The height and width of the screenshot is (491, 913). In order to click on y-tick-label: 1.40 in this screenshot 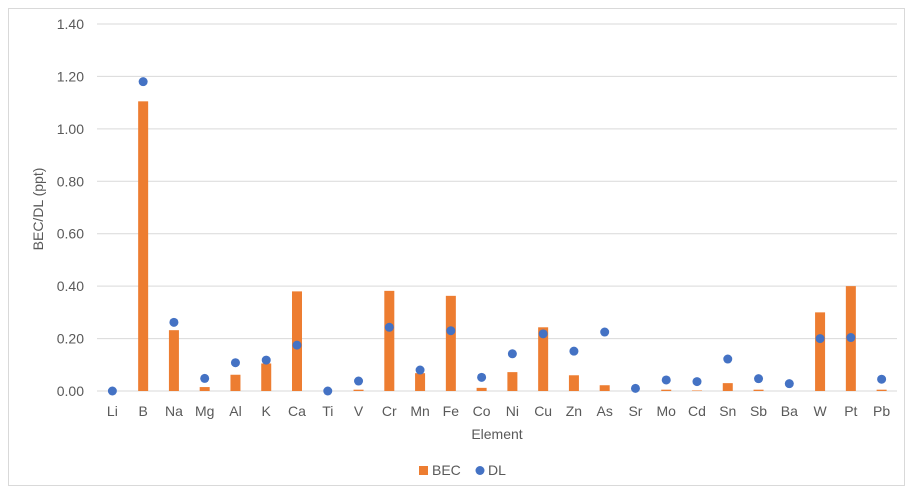, I will do `click(70, 24)`.